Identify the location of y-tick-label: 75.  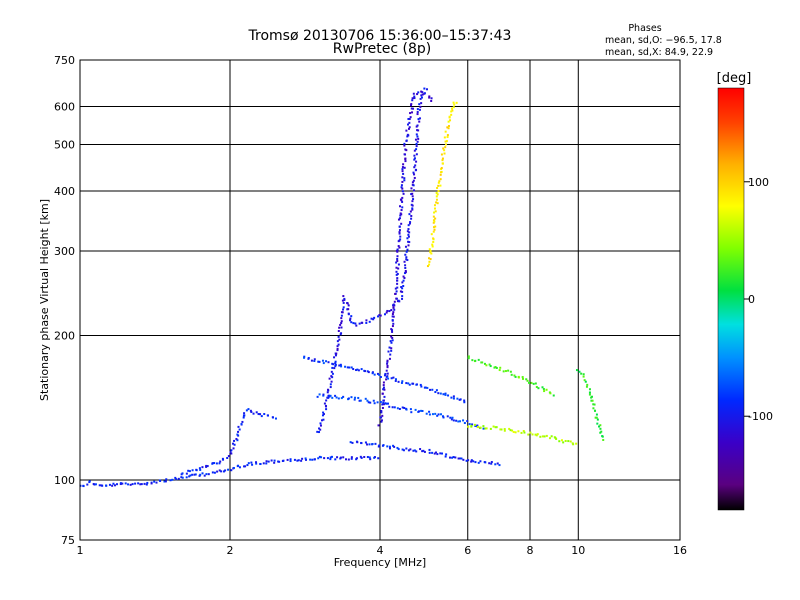
(68, 540).